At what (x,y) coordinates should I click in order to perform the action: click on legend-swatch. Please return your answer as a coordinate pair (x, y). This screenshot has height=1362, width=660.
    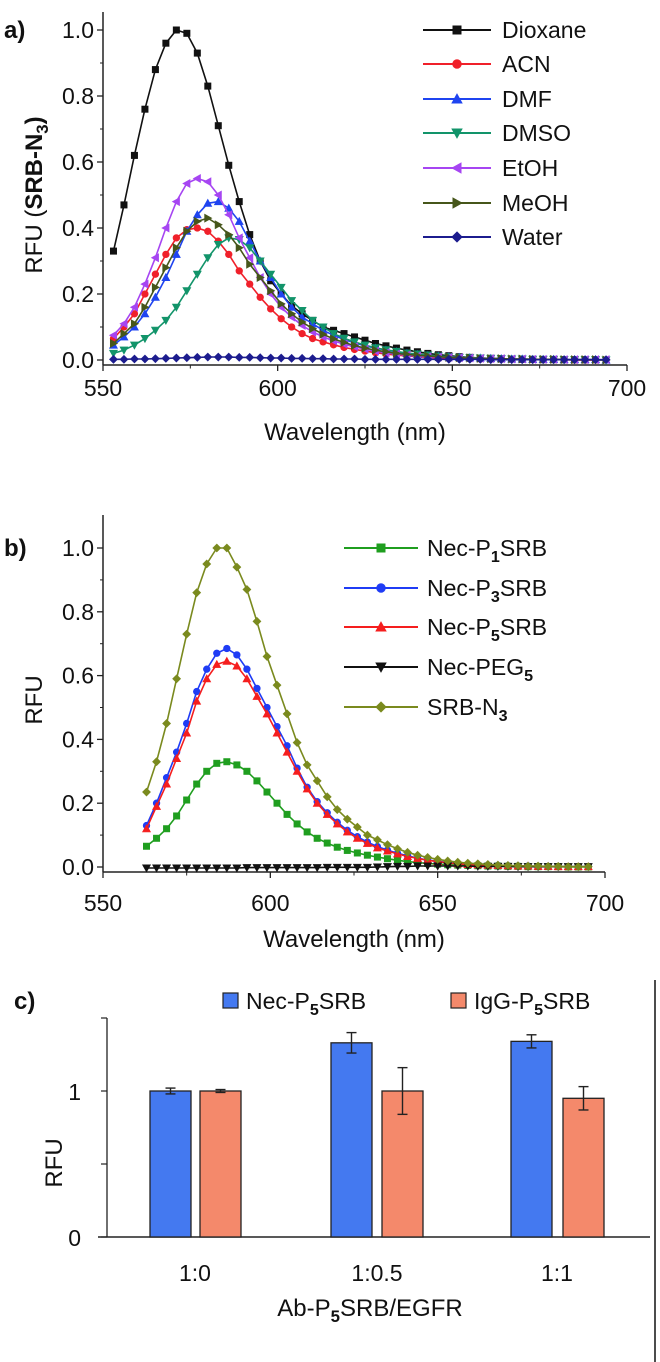
    Looking at the image, I should click on (458, 1000).